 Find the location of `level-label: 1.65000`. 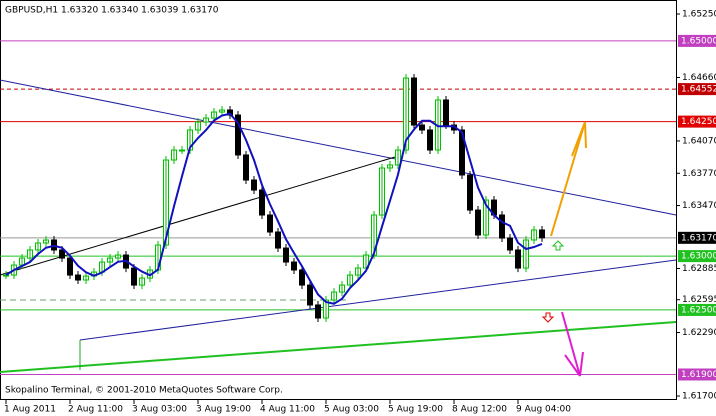

level-label: 1.65000 is located at coordinates (698, 41).